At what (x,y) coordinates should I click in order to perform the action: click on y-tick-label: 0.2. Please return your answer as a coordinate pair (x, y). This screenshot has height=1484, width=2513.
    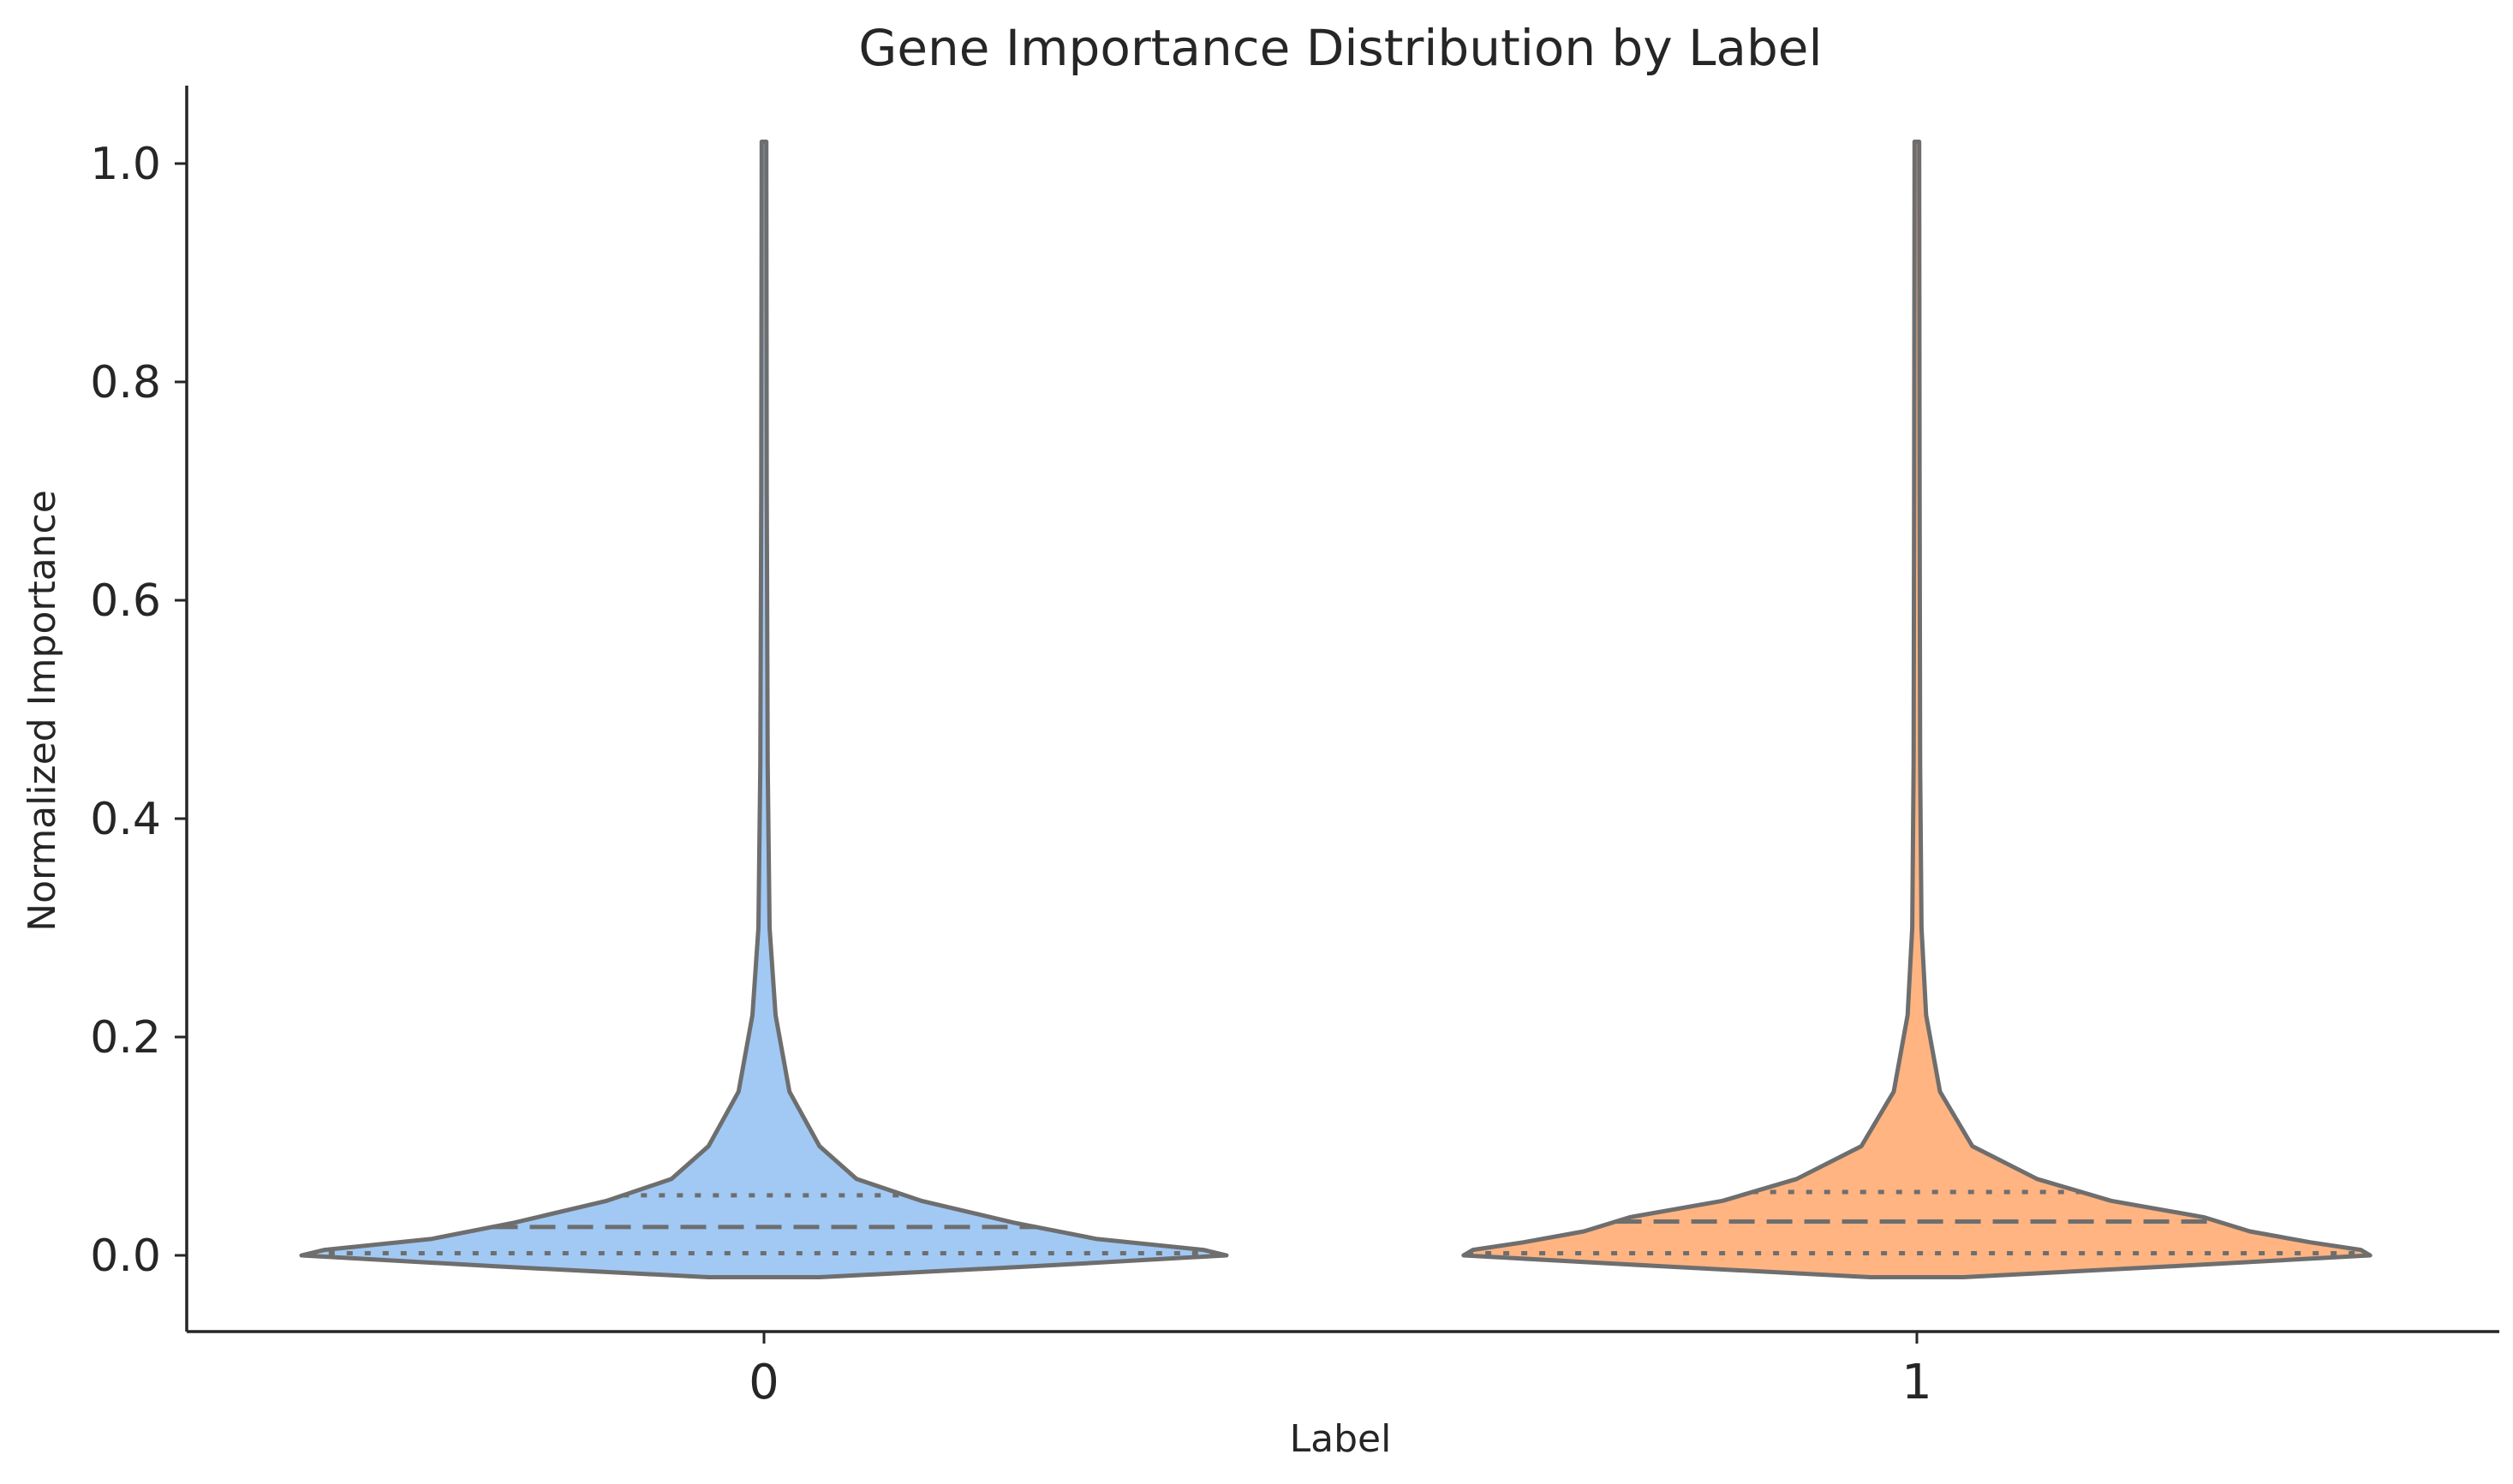
    Looking at the image, I should click on (126, 1038).